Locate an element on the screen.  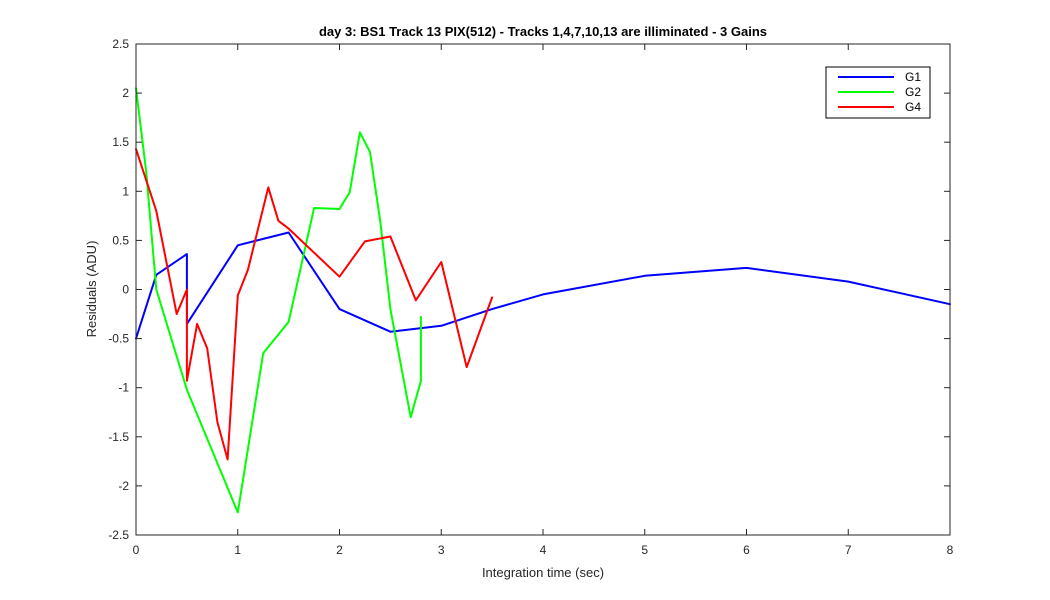
legend-label-g1: G1 is located at coordinates (913, 77).